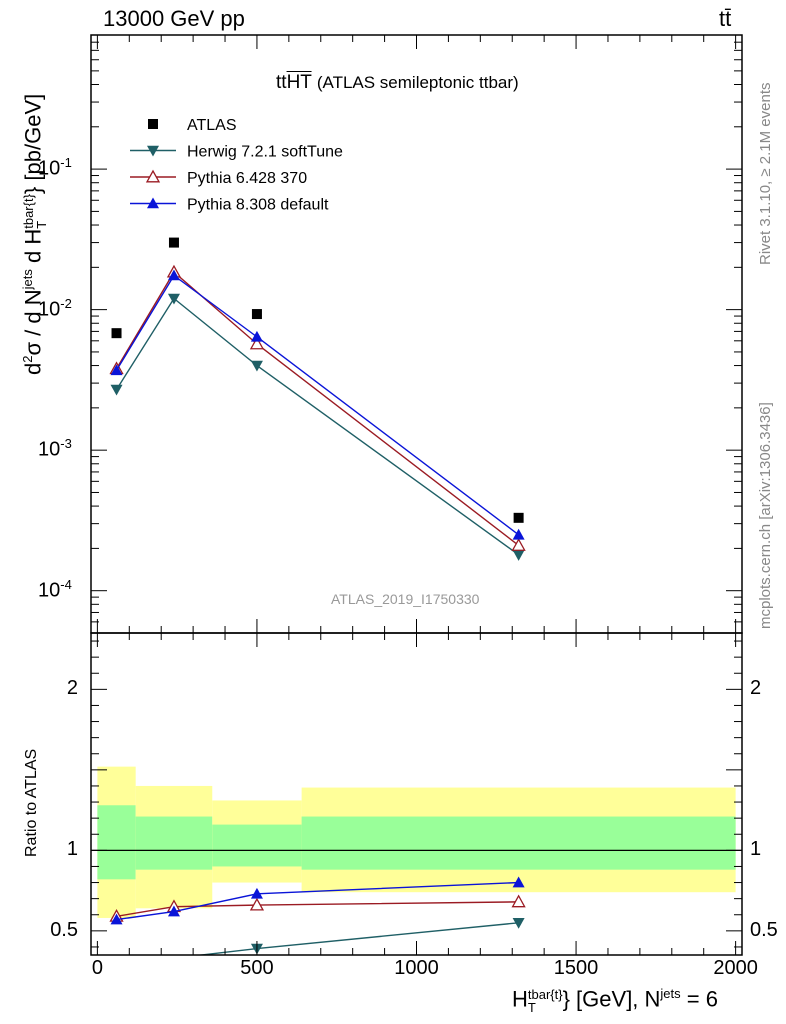 The width and height of the screenshot is (786, 1024). Describe the element at coordinates (212, 125) in the screenshot. I see `legend-label-0: ATLAS` at that location.